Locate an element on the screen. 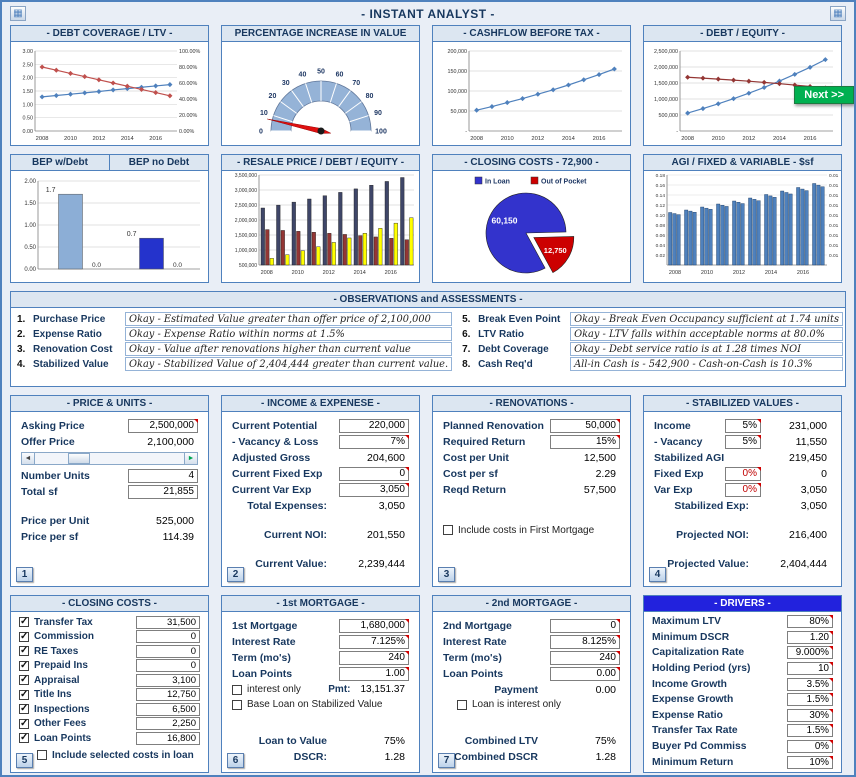  svg-text: 90 is located at coordinates (378, 113).